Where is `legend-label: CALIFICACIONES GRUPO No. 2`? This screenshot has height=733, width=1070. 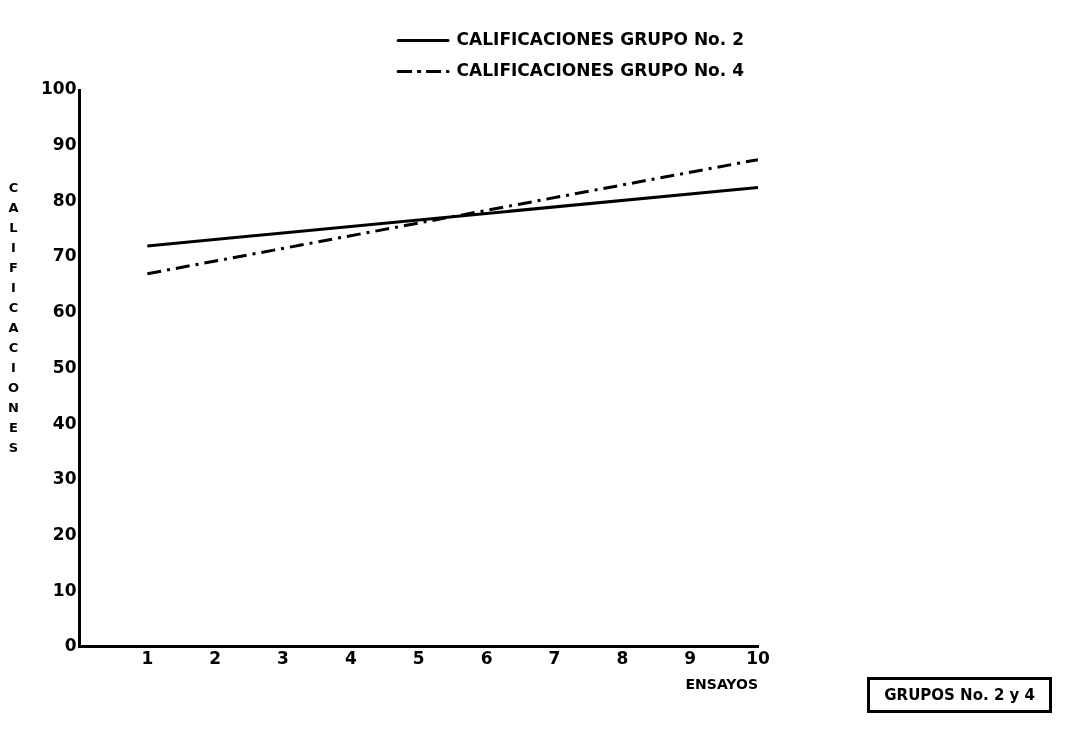 legend-label: CALIFICACIONES GRUPO No. 2 is located at coordinates (600, 38).